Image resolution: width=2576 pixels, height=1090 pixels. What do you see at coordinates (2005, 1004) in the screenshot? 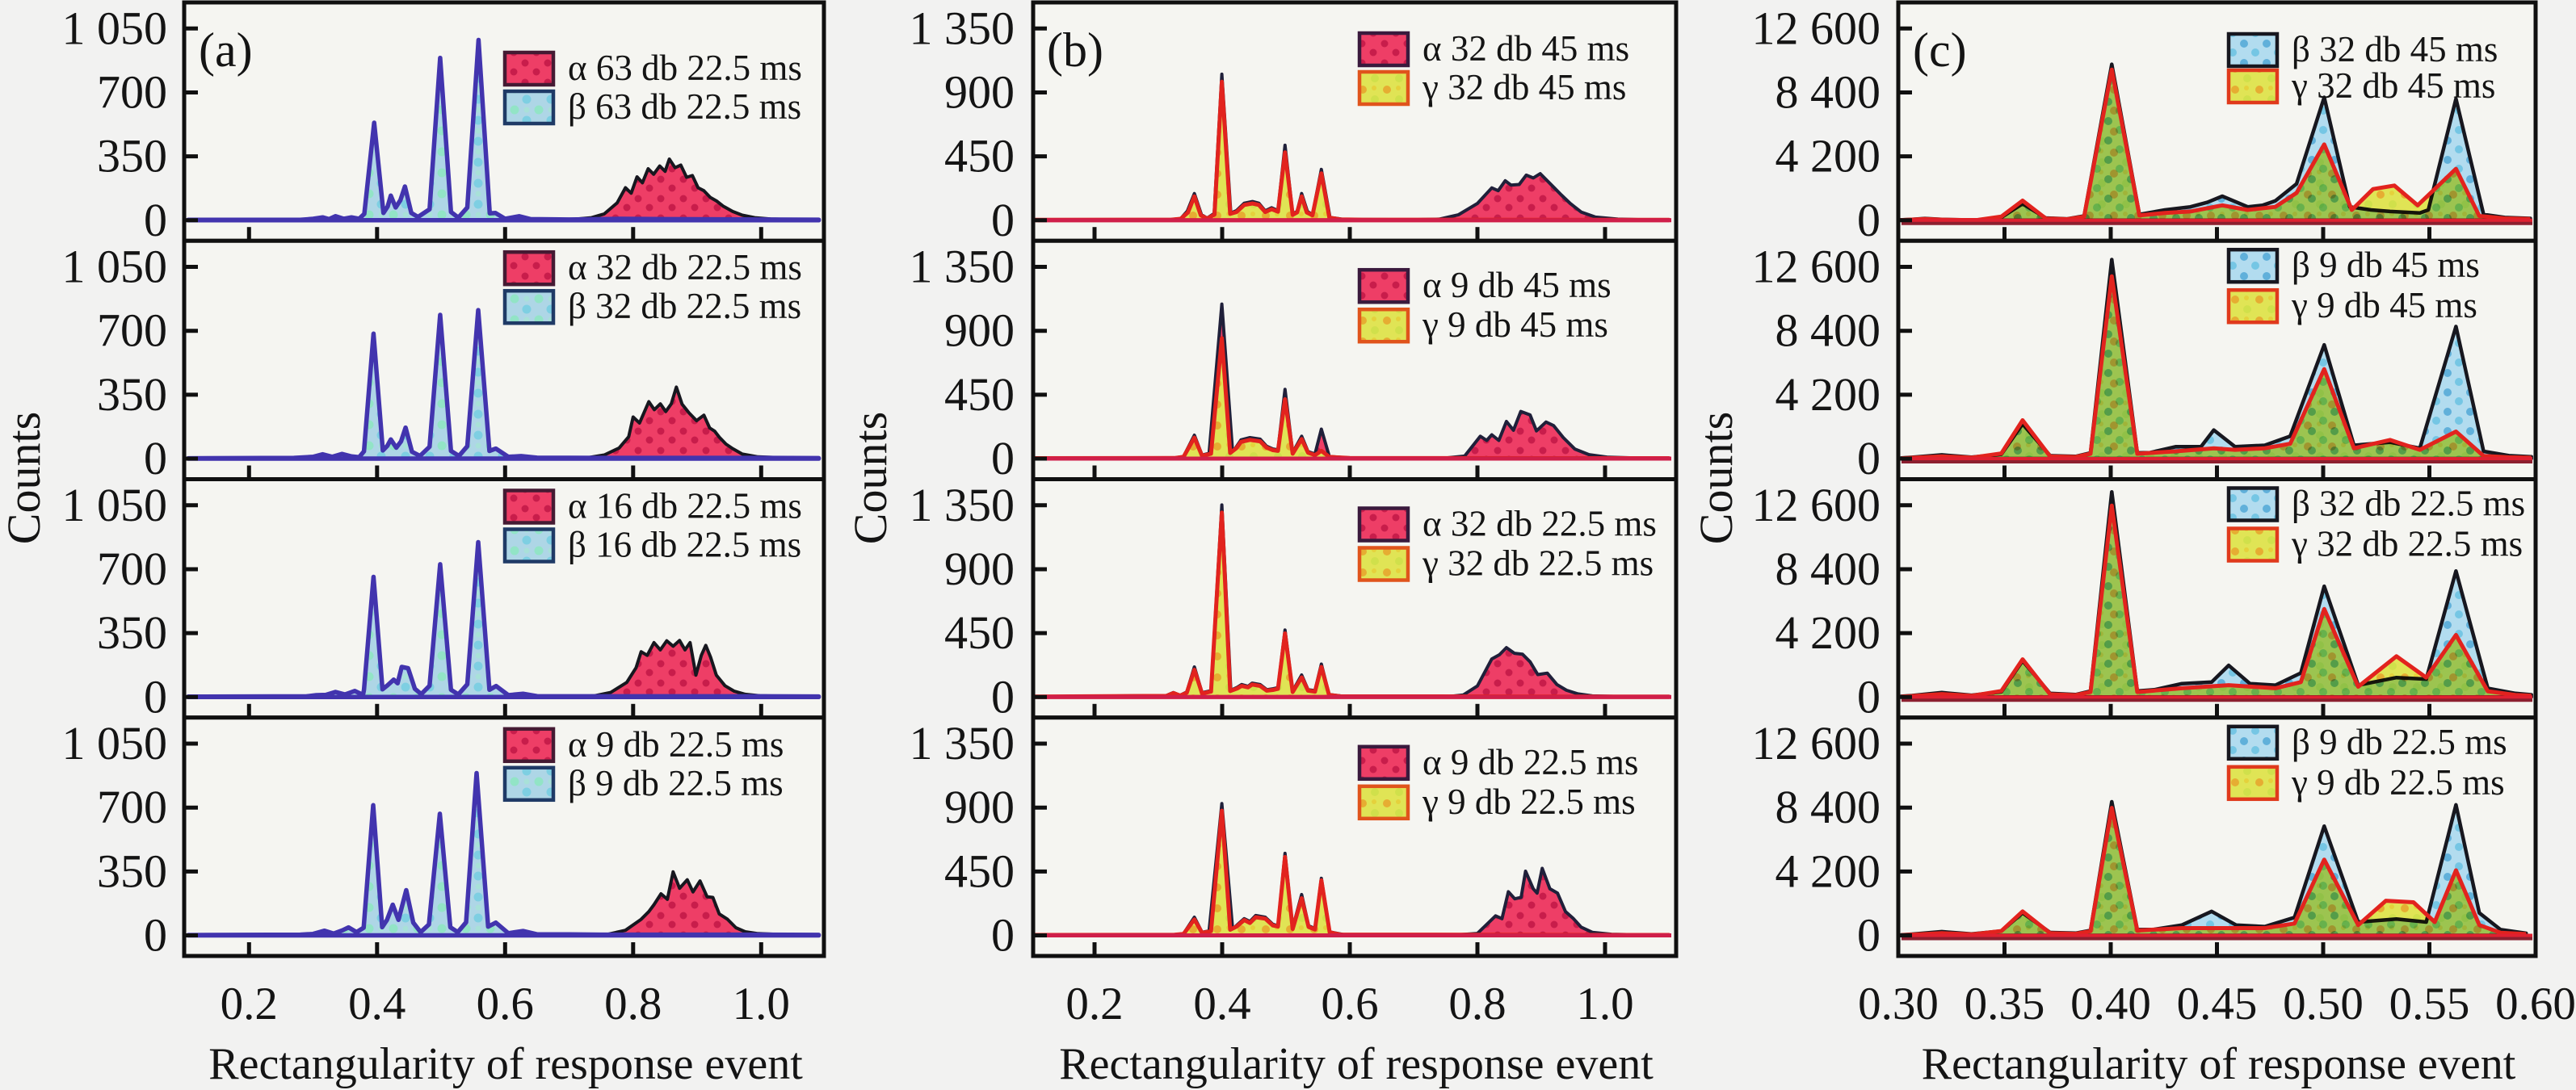
I see `svg-text: 0.35` at bounding box center [2005, 1004].